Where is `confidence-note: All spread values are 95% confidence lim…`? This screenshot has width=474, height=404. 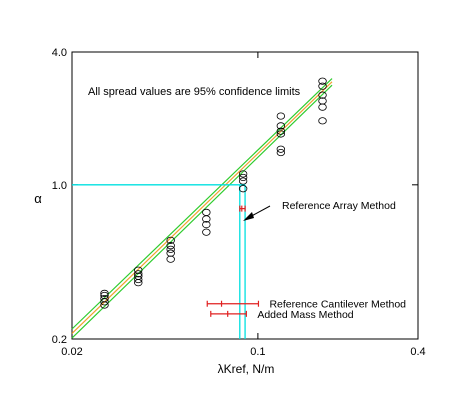
confidence-note: All spread values are 95% confidence lim… is located at coordinates (194, 92).